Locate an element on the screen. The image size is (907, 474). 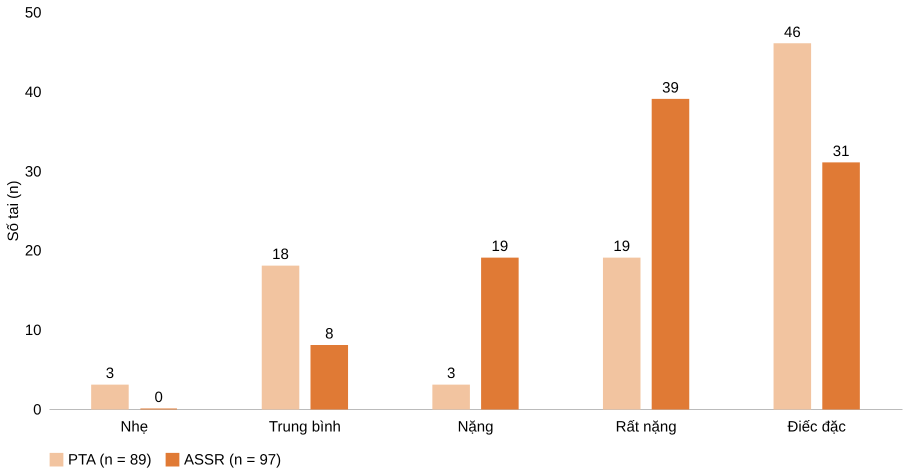
data-label: 31 is located at coordinates (841, 151).